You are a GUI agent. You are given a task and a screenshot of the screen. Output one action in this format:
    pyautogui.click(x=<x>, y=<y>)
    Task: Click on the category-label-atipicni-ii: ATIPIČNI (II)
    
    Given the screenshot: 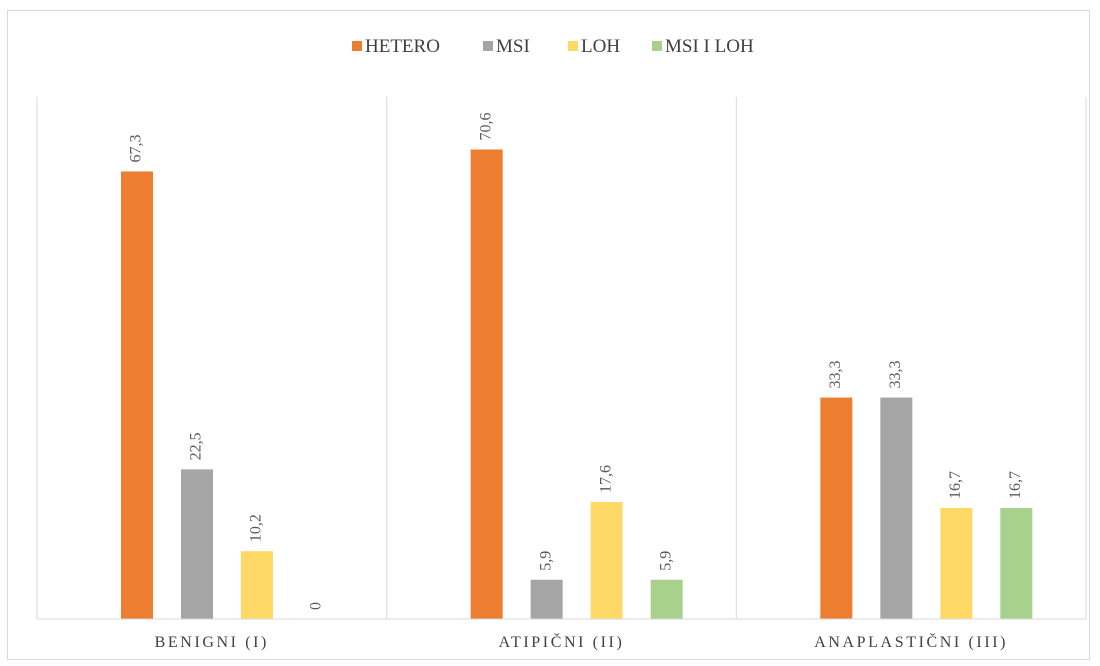 What is the action you would take?
    pyautogui.click(x=562, y=641)
    